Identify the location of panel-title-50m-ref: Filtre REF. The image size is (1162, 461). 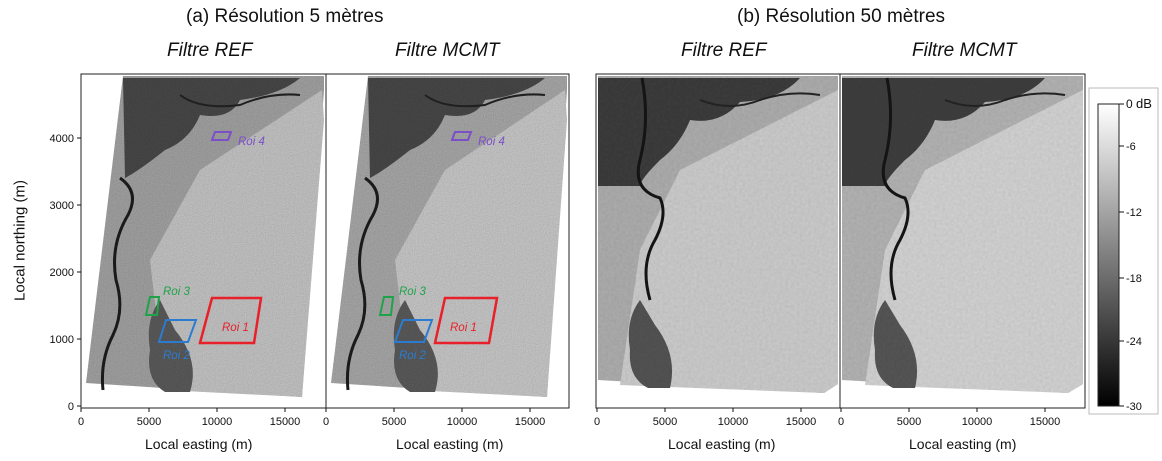
(724, 50).